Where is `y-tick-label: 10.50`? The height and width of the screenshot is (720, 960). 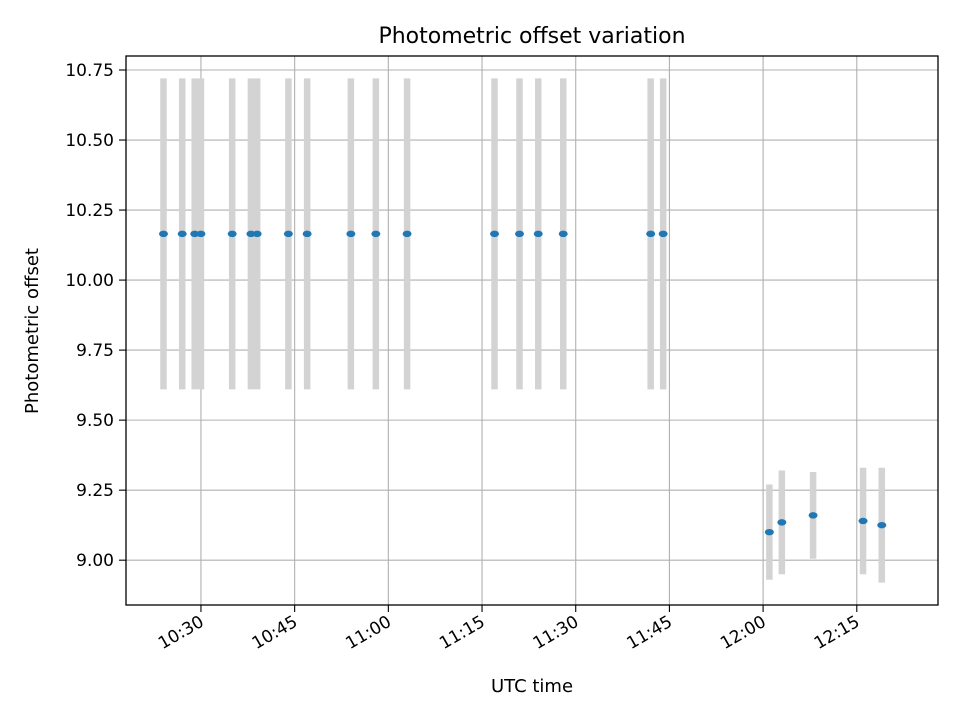
y-tick-label: 10.50 is located at coordinates (89, 141).